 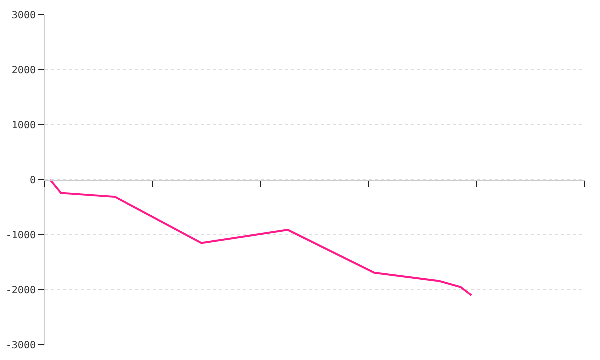 I want to click on y-tick-label: 2000, so click(x=24, y=71).